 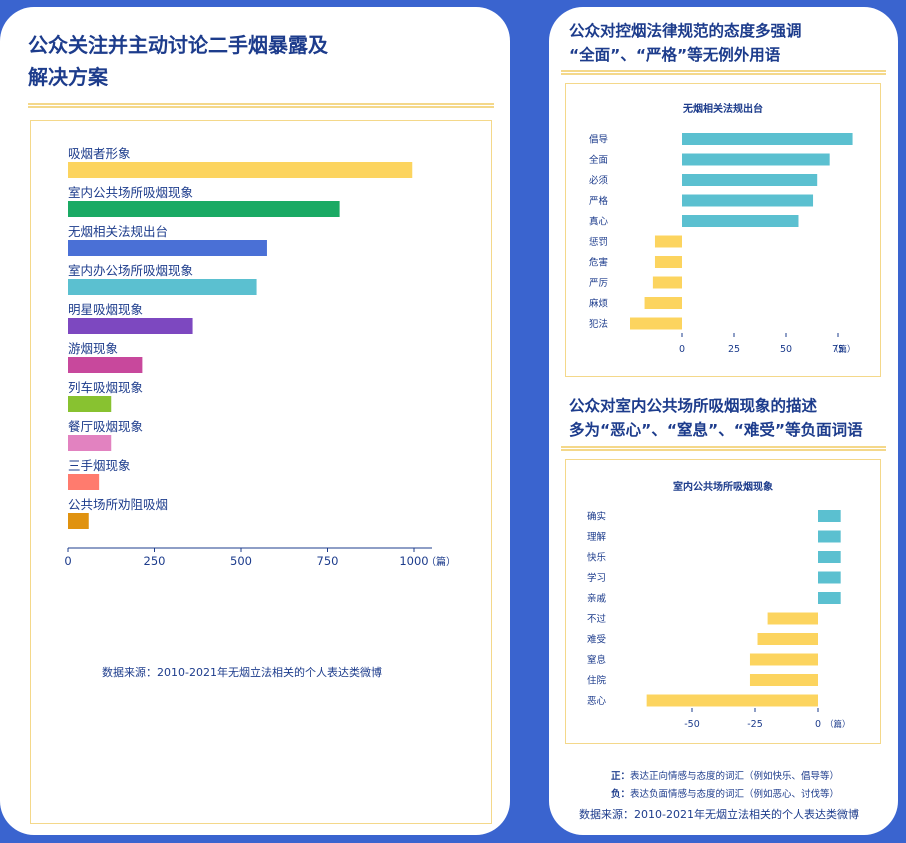 I want to click on bar-label: 明星吸烟现象, so click(x=105, y=309).